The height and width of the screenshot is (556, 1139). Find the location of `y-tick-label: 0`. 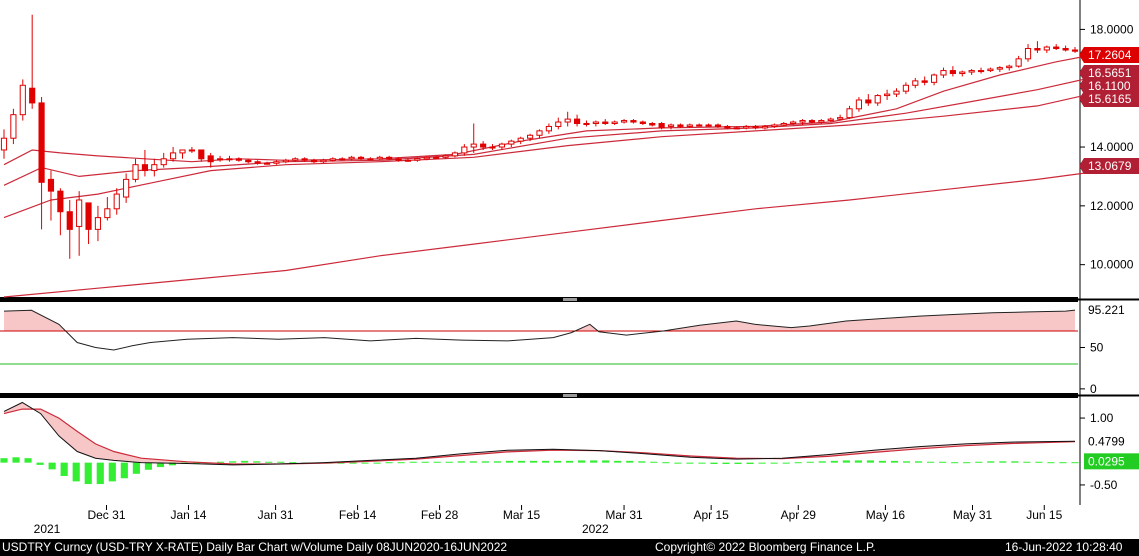

y-tick-label: 0 is located at coordinates (1093, 389).